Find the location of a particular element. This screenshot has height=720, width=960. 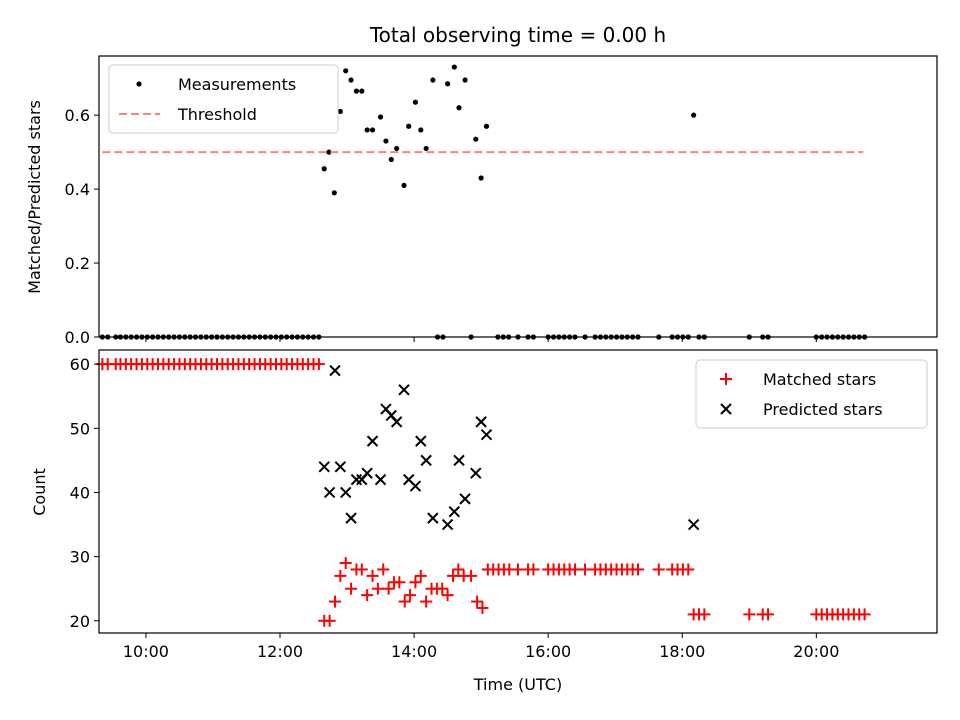

counts-x-tick-label: 20:00 is located at coordinates (816, 651).